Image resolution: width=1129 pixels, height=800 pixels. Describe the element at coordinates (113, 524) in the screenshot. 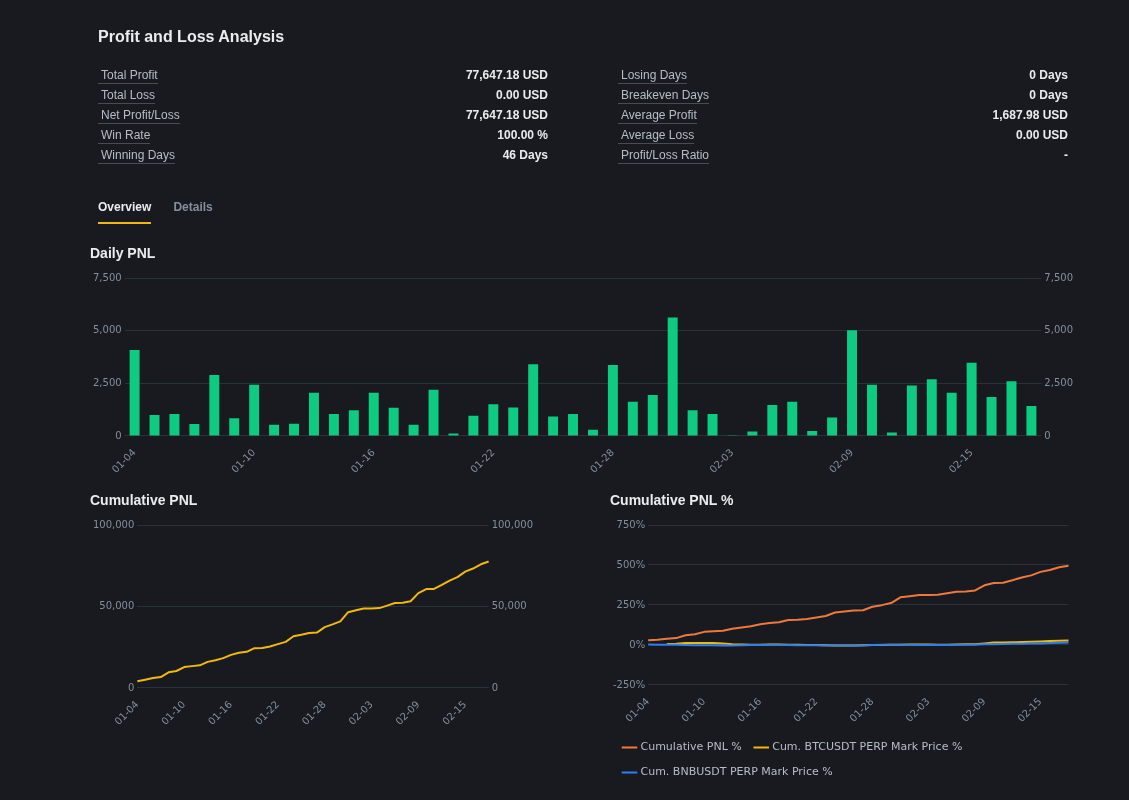

I see `y-tick-label: 100,000` at that location.